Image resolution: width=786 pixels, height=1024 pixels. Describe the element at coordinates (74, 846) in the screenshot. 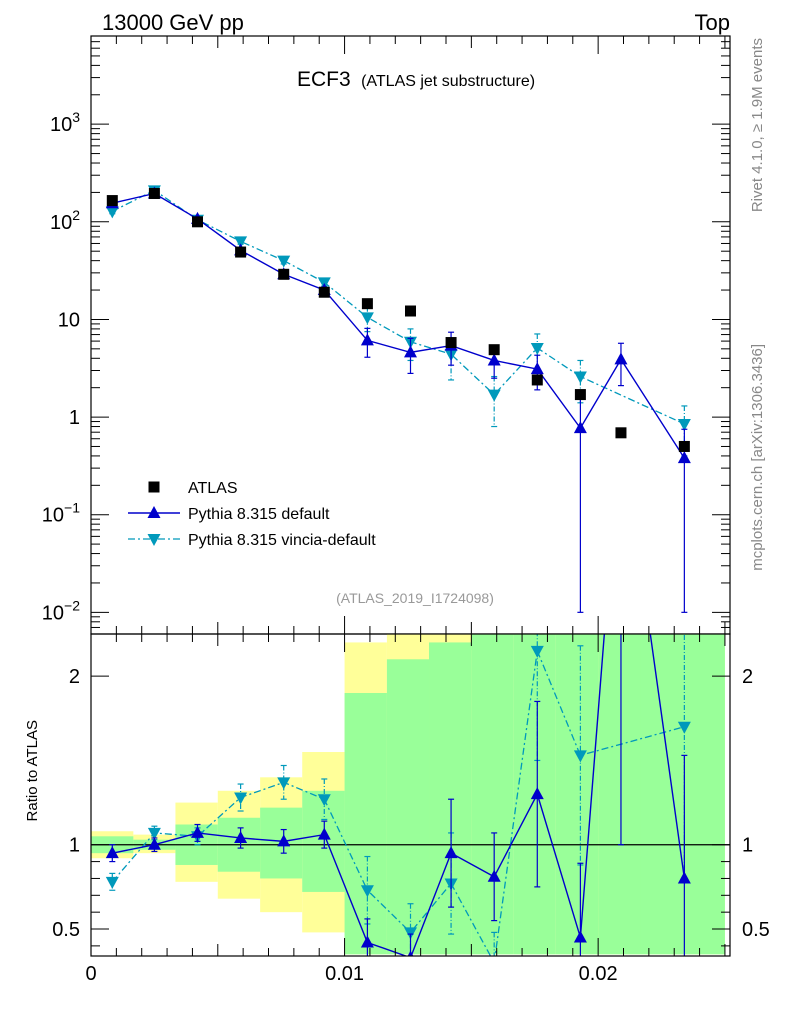

I see `ratio-y-tick-label: 1` at that location.